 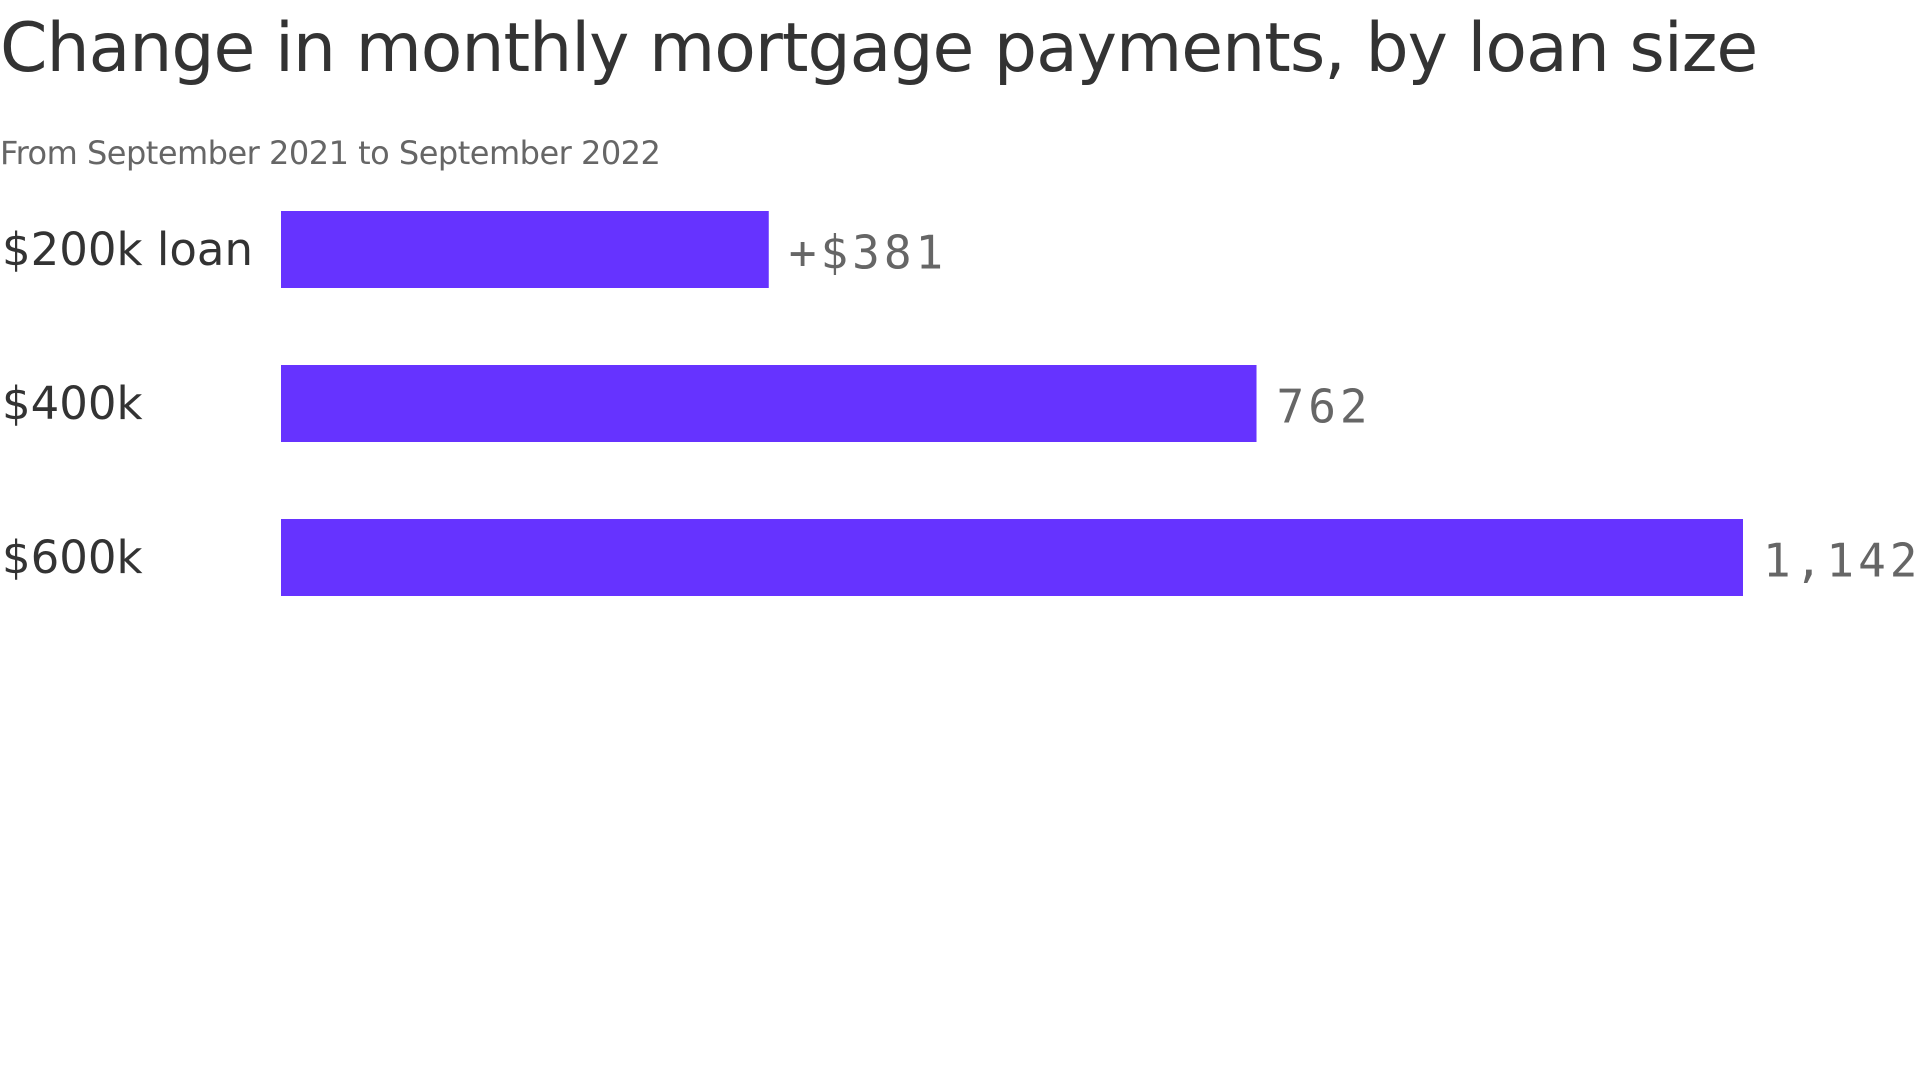 I want to click on category-label: $400k, so click(x=72, y=403).